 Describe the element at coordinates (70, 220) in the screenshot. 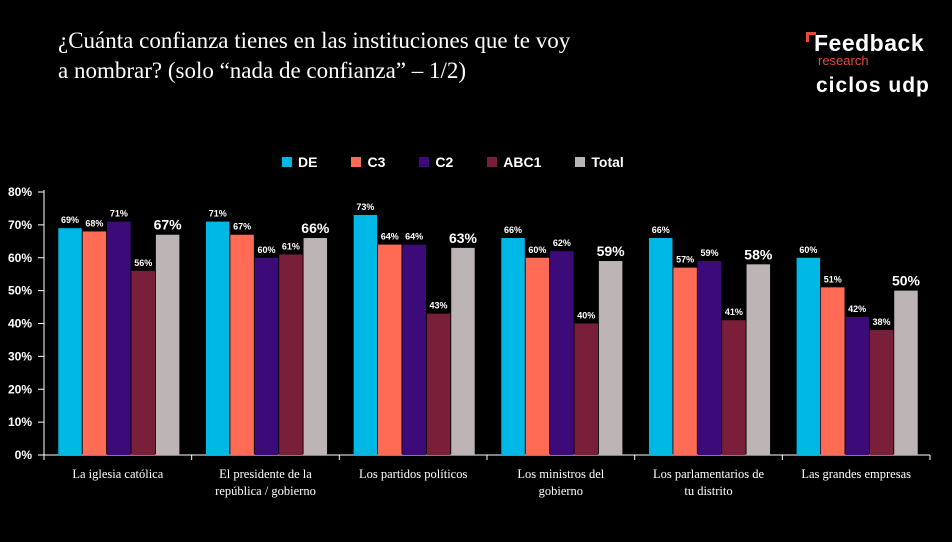

I see `data-label: 69%` at that location.